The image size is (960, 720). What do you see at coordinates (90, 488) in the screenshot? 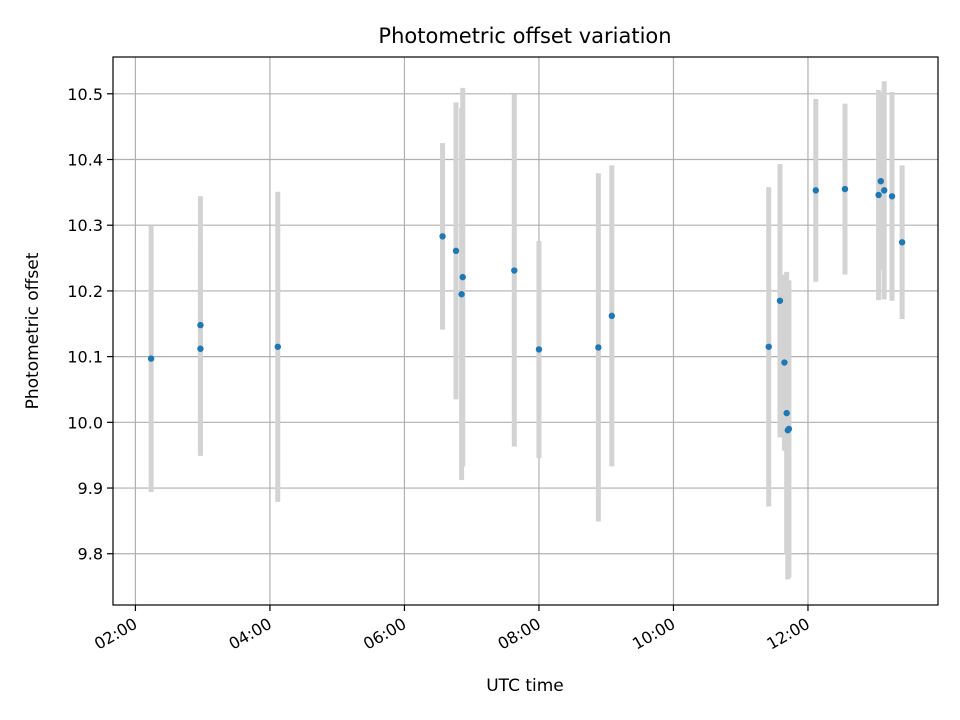
I see `y-tick-label: 9.9` at bounding box center [90, 488].